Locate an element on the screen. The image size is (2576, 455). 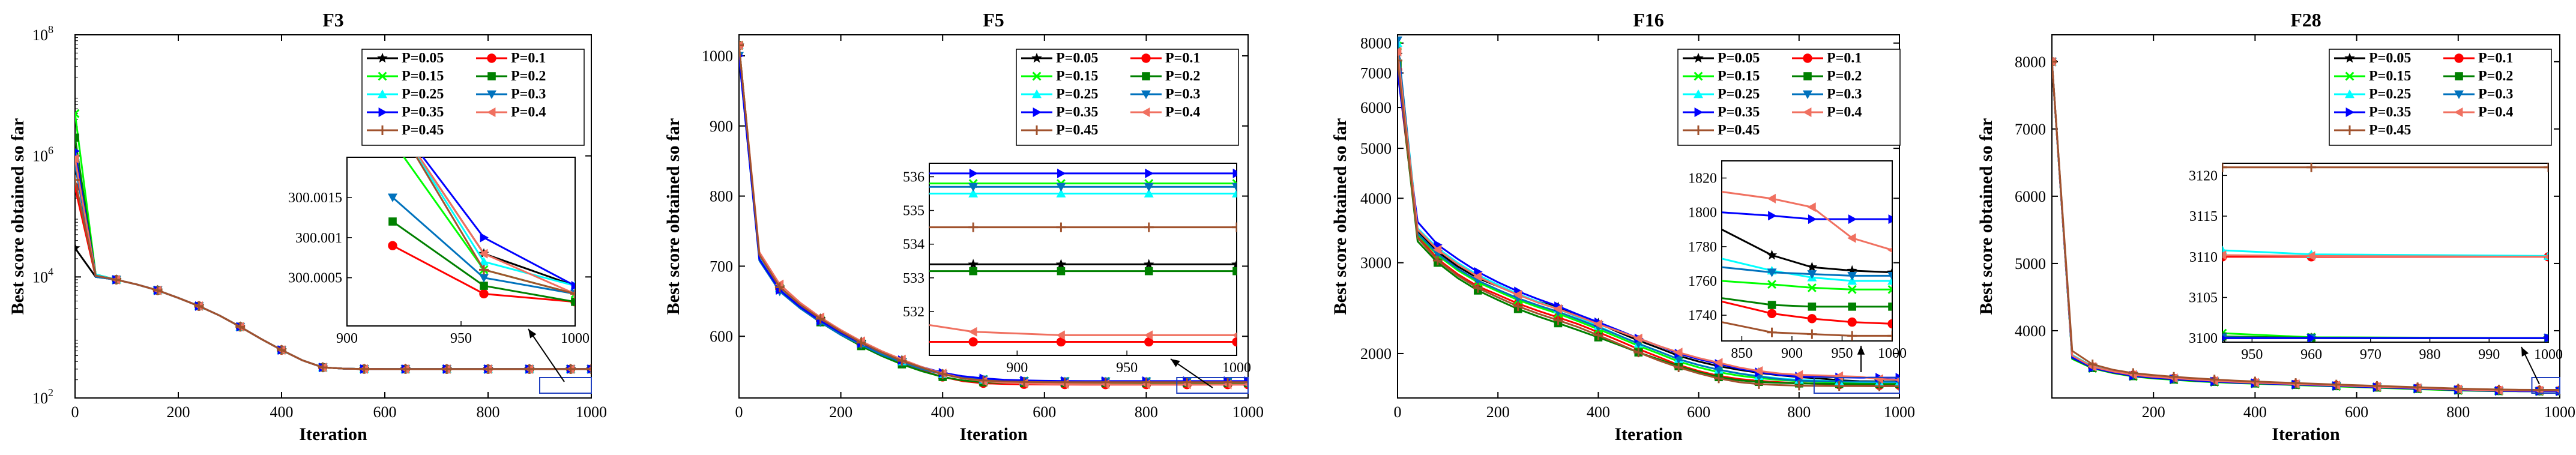
inset-area is located at coordinates (1807, 251).